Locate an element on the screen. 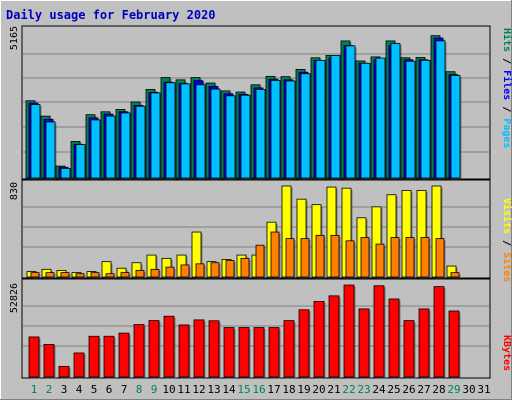 This screenshot has width=512, height=400. day-label-11: 11 is located at coordinates (183, 389).